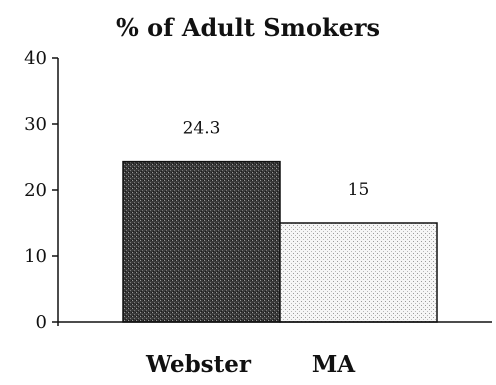  Describe the element at coordinates (334, 364) in the screenshot. I see `category-label: MA` at that location.